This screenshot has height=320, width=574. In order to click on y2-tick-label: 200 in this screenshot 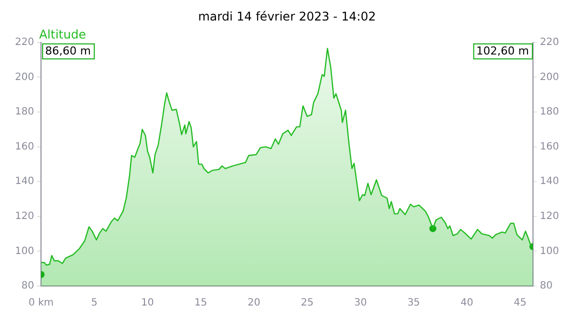, I will do `click(550, 77)`.